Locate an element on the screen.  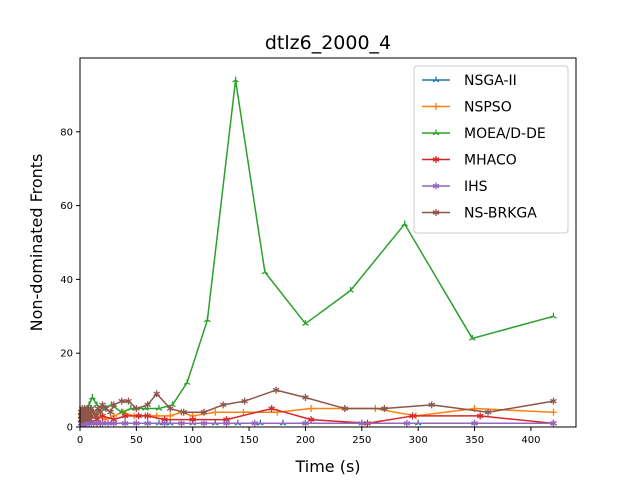
legend-item-nsga-ii: NSGA-II is located at coordinates (469, 81).